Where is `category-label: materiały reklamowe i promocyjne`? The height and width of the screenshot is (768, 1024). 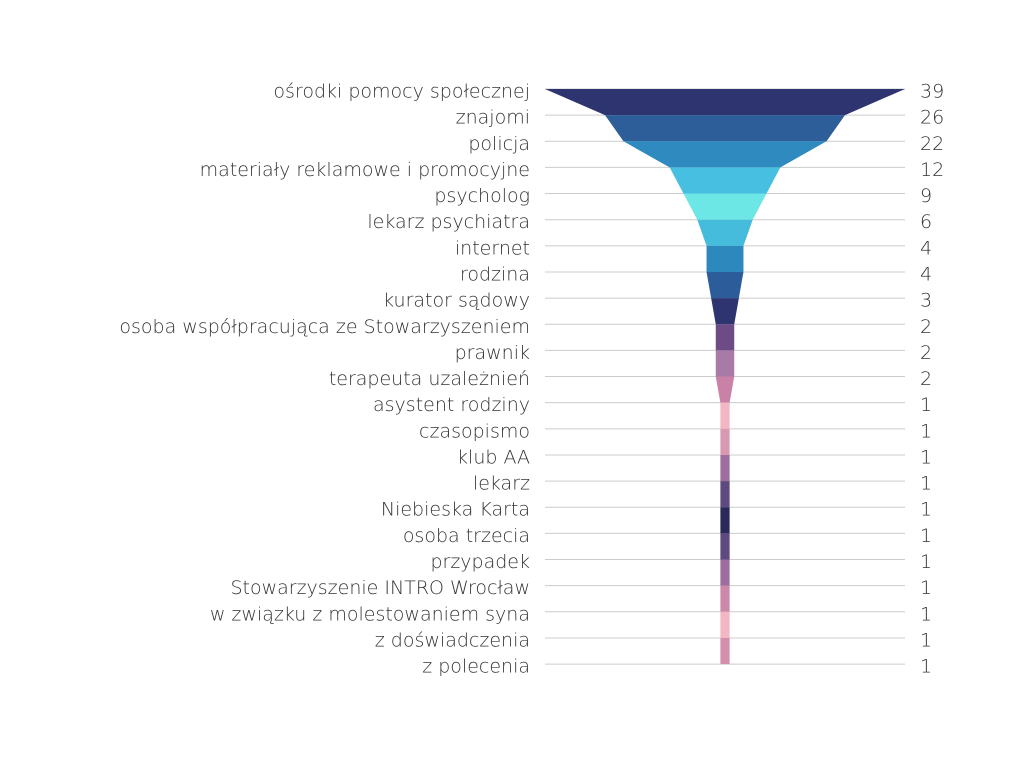
category-label: materiały reklamowe i promocyjne is located at coordinates (365, 170).